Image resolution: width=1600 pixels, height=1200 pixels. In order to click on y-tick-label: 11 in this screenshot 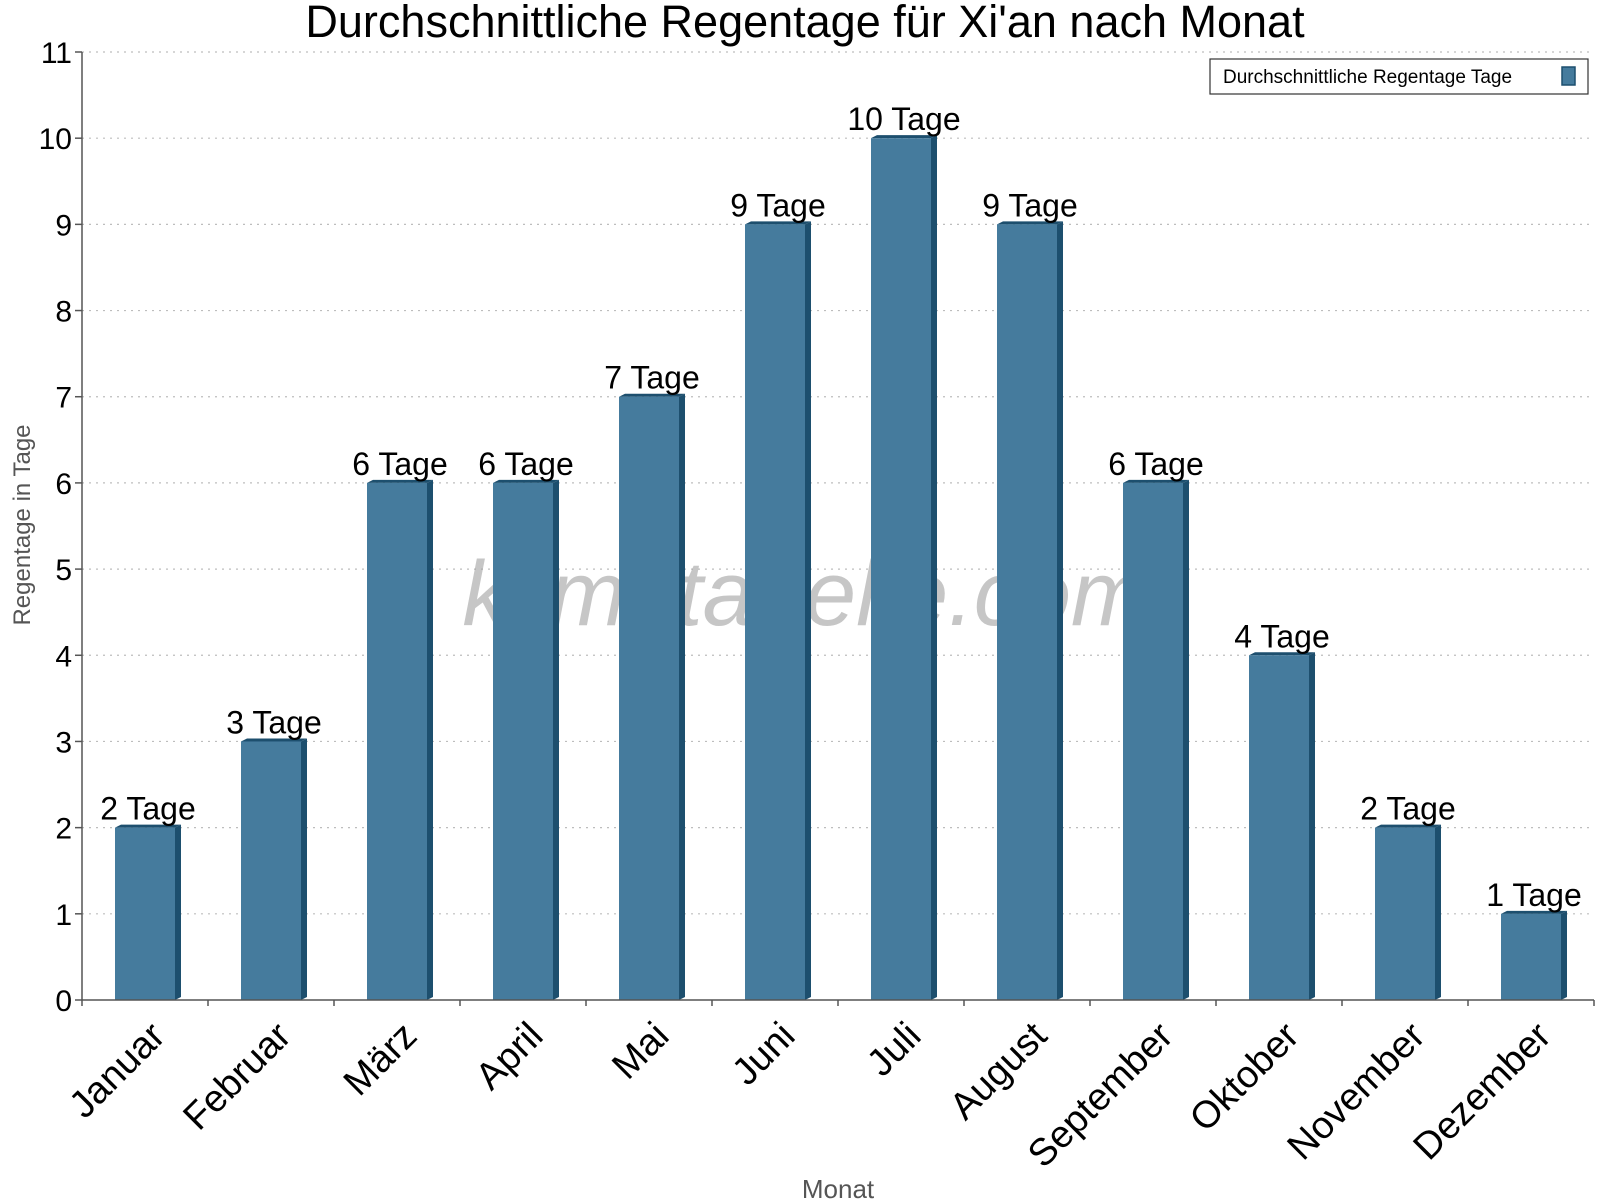, I will do `click(56, 53)`.